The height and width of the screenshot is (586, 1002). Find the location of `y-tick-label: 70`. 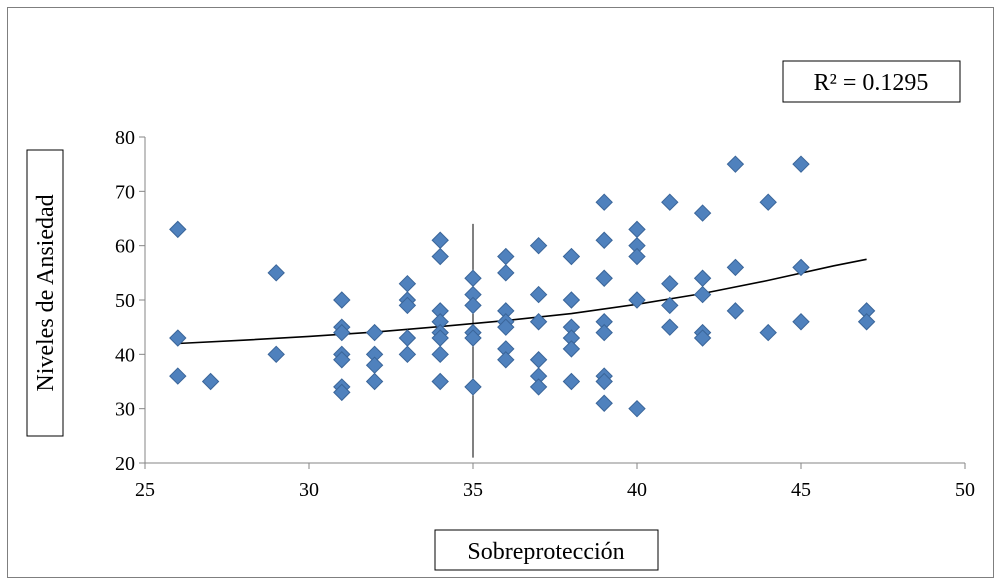

y-tick-label: 70 is located at coordinates (125, 192).